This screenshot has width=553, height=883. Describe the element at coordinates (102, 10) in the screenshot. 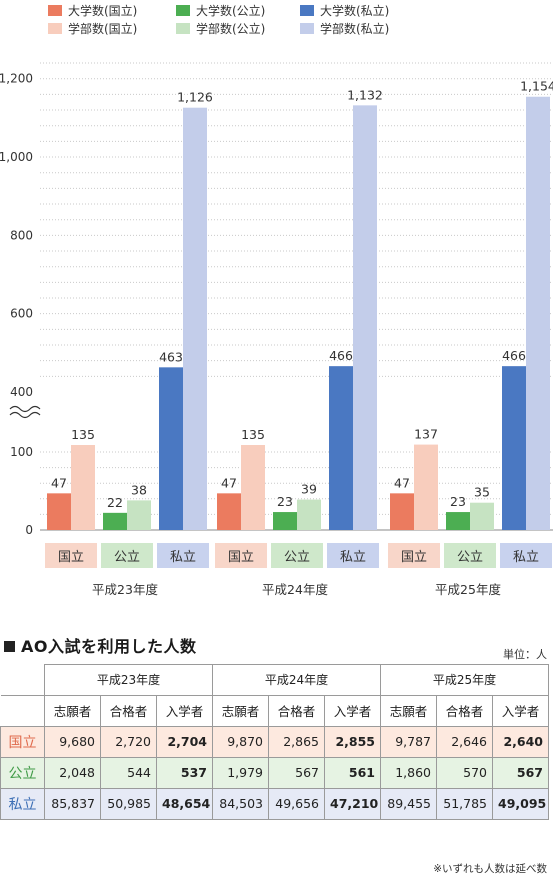

I see `legend-label: 大学数(国立)` at that location.